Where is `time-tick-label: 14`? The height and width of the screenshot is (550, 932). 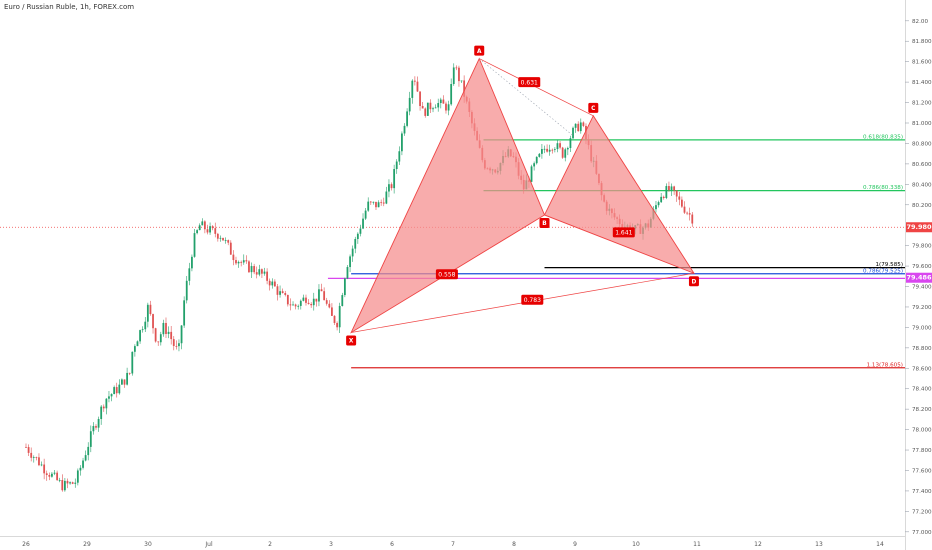 time-tick-label: 14 is located at coordinates (880, 544).